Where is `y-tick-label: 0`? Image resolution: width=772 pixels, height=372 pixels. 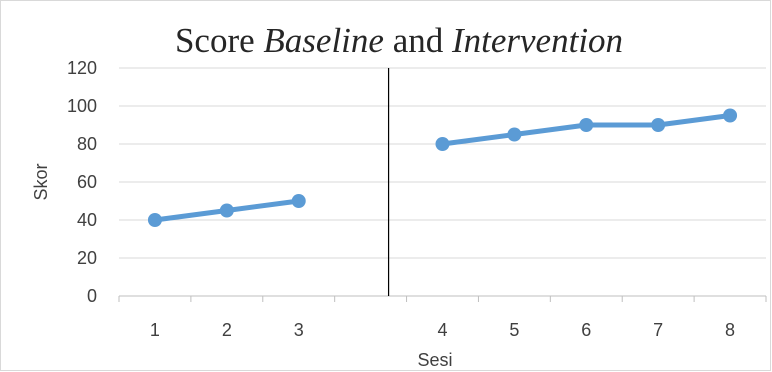
y-tick-label: 0 is located at coordinates (92, 296).